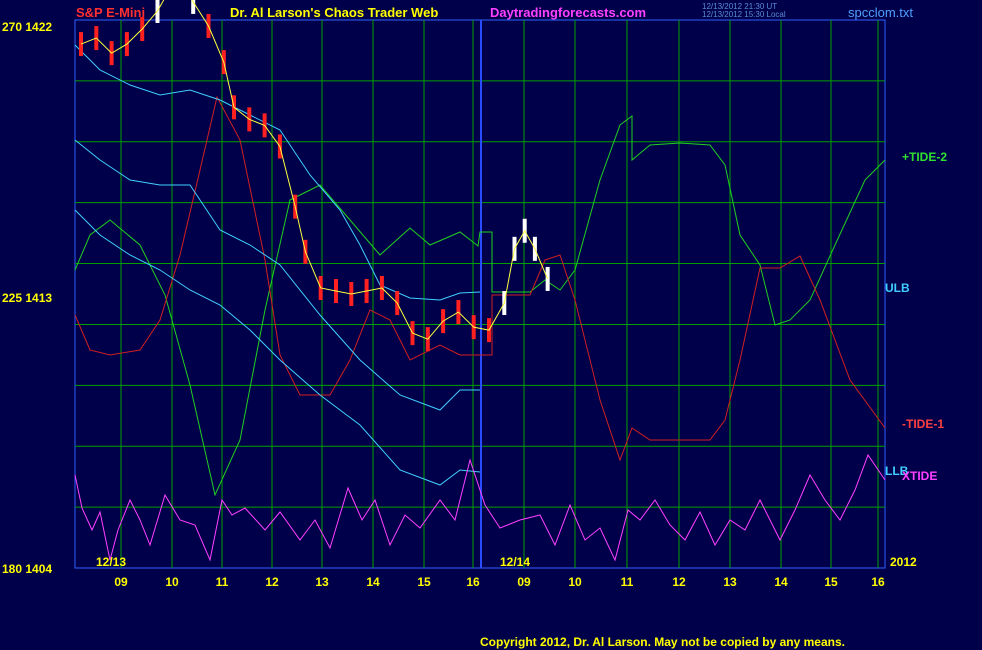 The image size is (982, 650). I want to click on y-tick-label: 270 1422, so click(27, 27).